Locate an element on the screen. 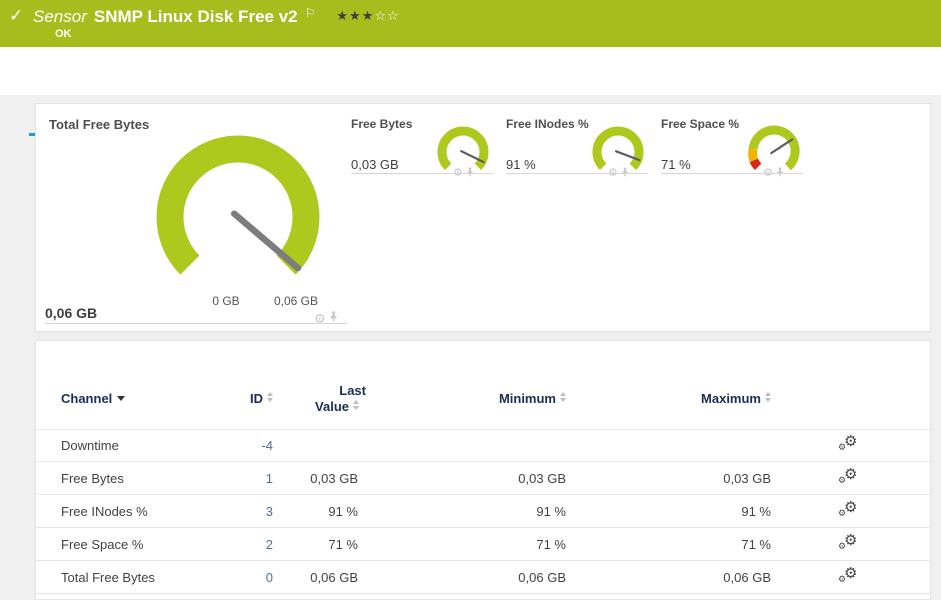  channel-minimum: 0,03 GB is located at coordinates (542, 478).